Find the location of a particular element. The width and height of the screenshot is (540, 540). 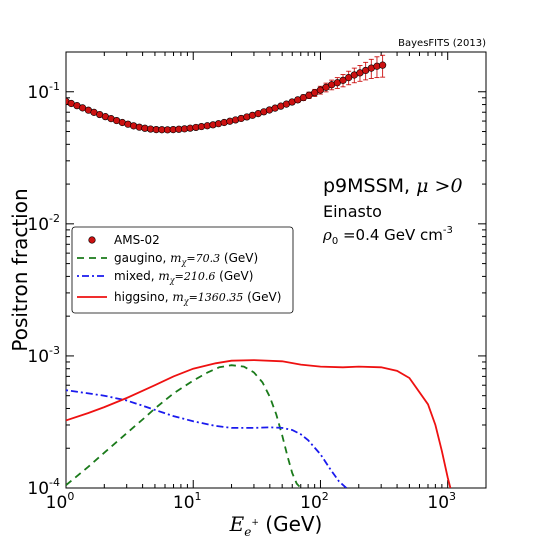

legend-label-mixed: mixed, mχ=210.6 (GeV) is located at coordinates (183, 277).